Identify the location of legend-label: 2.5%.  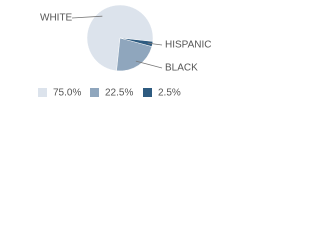
(169, 93).